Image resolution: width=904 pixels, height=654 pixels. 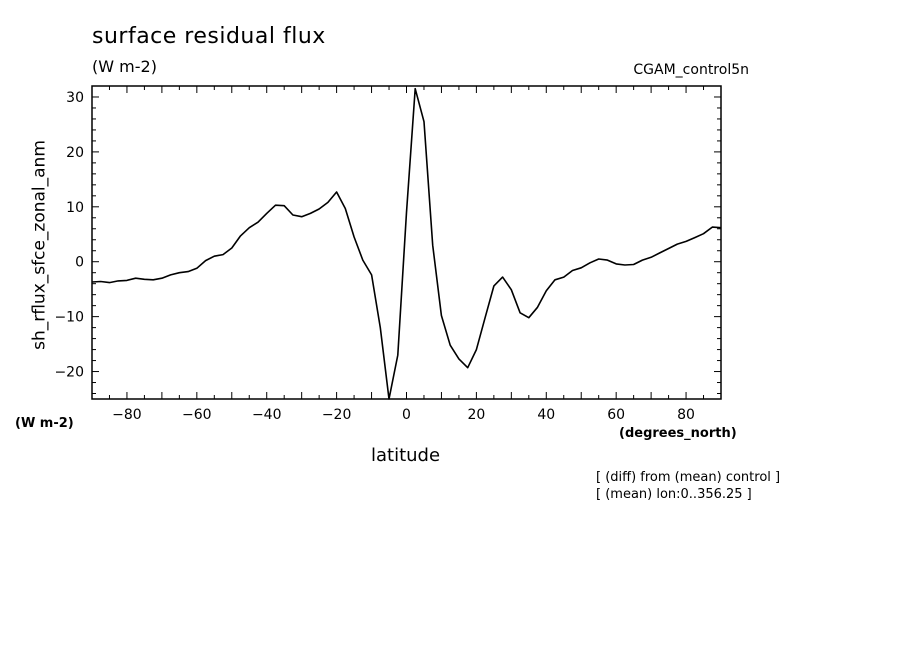 I want to click on y-tick-label: 0, so click(x=79, y=263).